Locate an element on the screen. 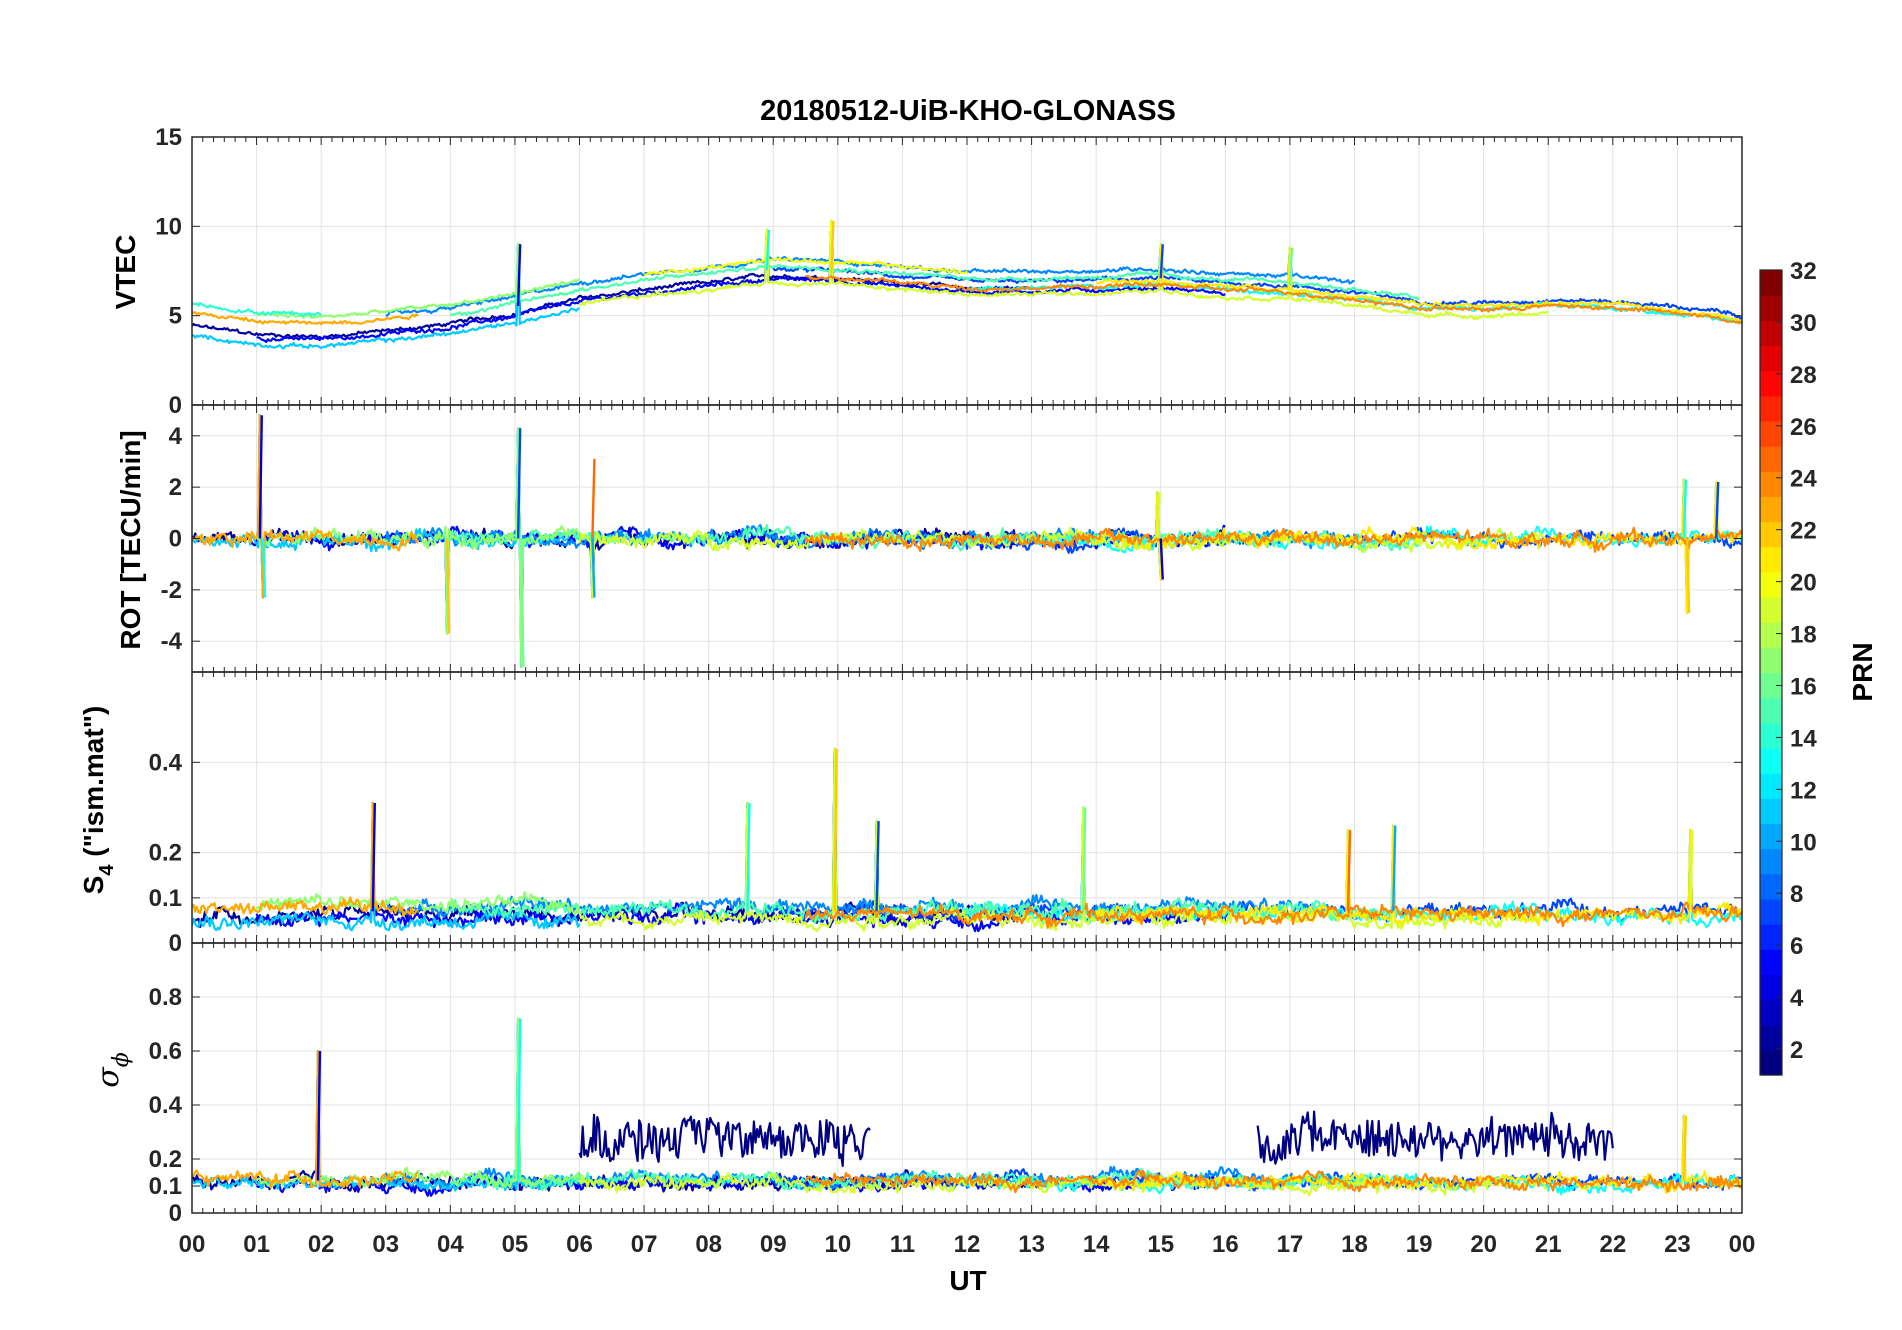 This screenshot has height=1330, width=1902. colorbar-tick-label: 10 is located at coordinates (1803, 842).